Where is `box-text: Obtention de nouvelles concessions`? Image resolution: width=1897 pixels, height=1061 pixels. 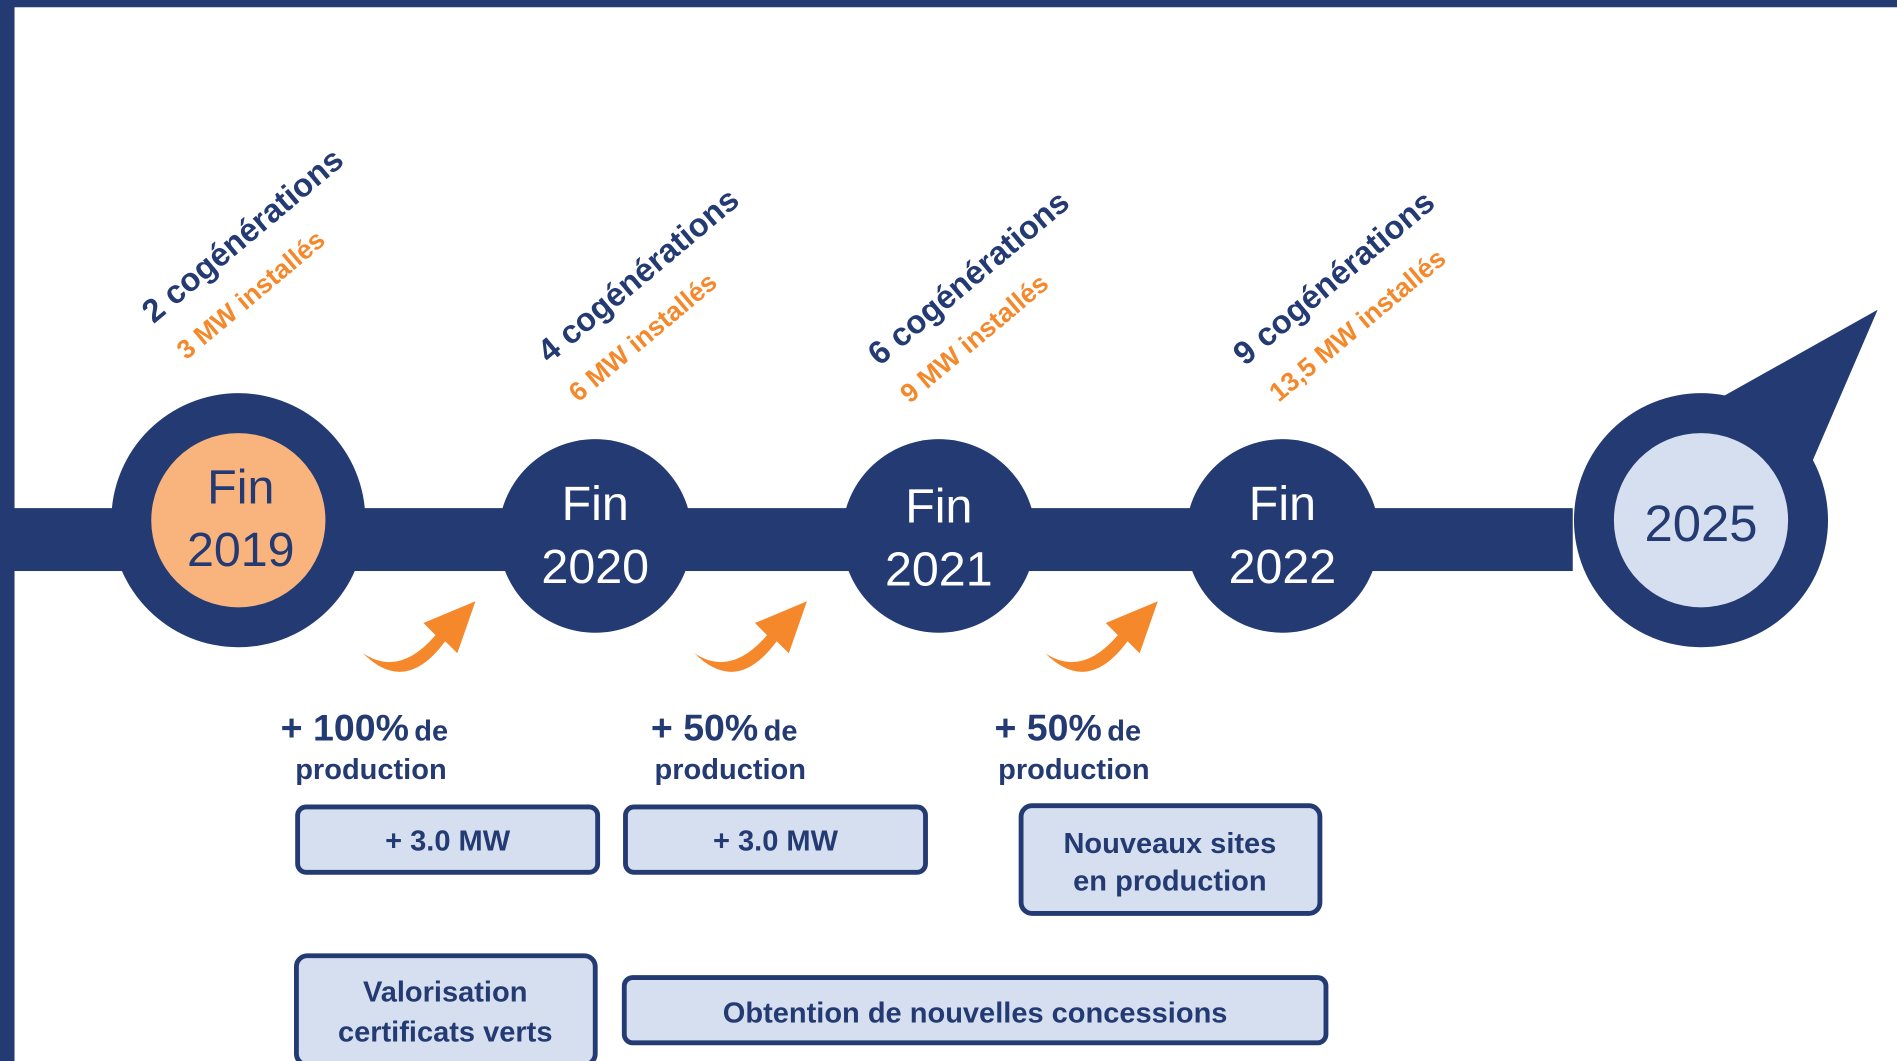 box-text: Obtention de nouvelles concessions is located at coordinates (975, 1013).